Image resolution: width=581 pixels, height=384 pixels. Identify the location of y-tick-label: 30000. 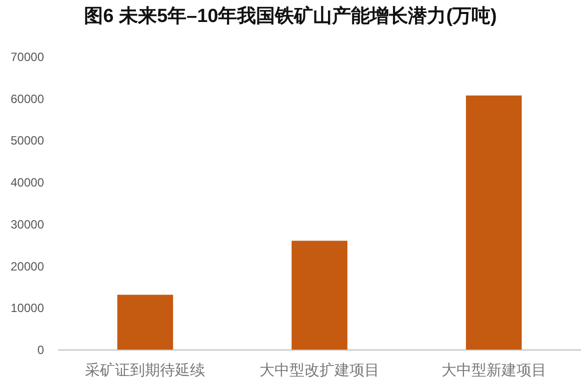
(27, 224).